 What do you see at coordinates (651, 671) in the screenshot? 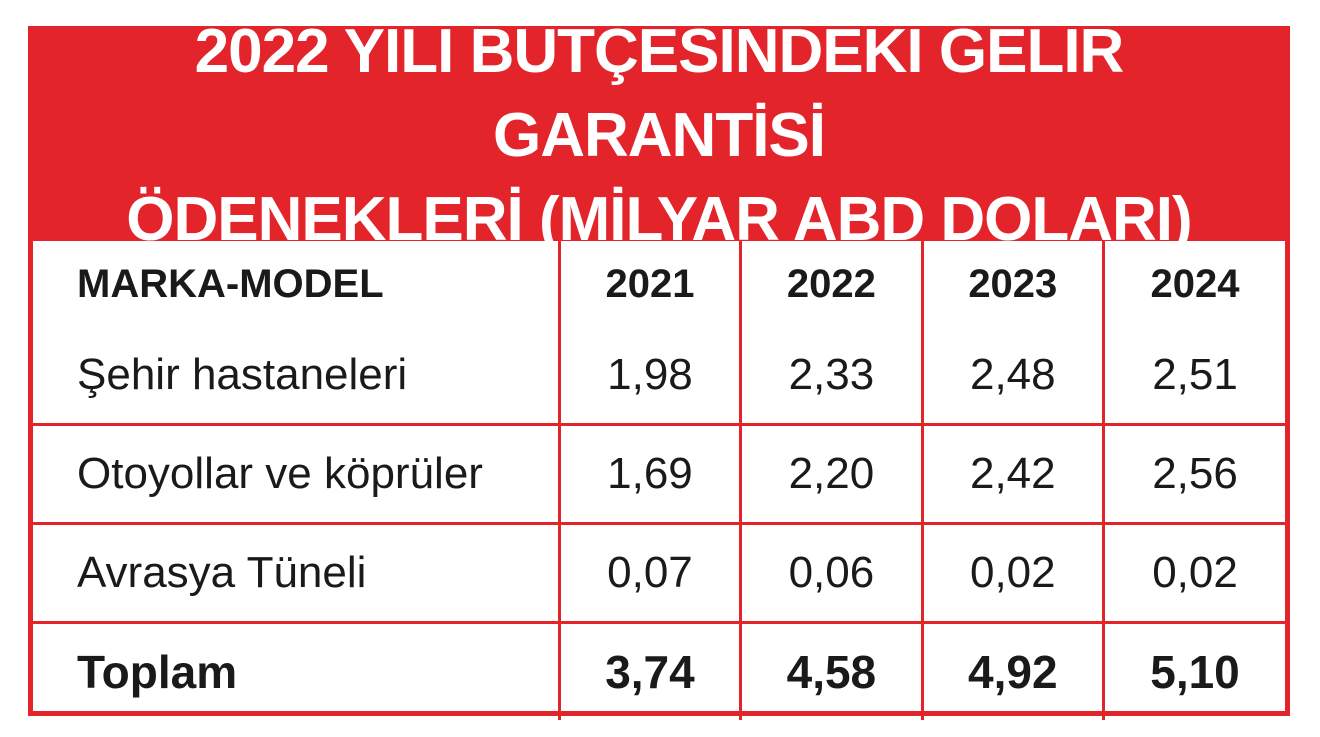
I see `total-cell: 3,74` at bounding box center [651, 671].